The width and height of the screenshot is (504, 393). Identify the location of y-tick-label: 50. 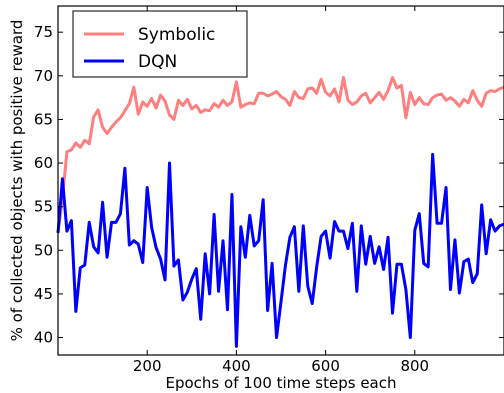
(43, 250).